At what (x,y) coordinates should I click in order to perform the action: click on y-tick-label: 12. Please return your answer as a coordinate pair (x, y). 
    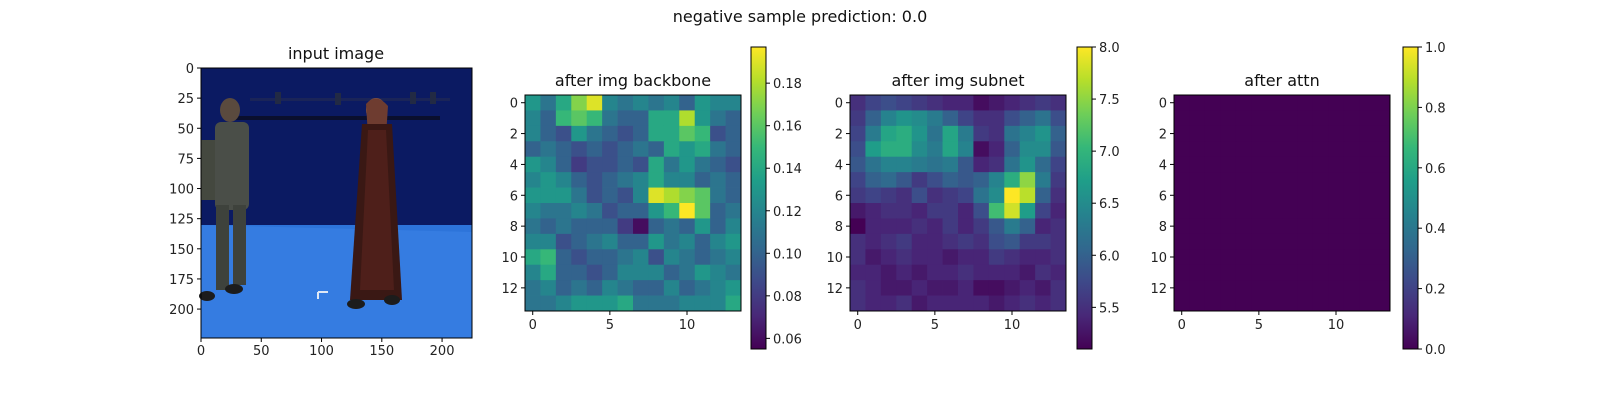
    Looking at the image, I should click on (1158, 289).